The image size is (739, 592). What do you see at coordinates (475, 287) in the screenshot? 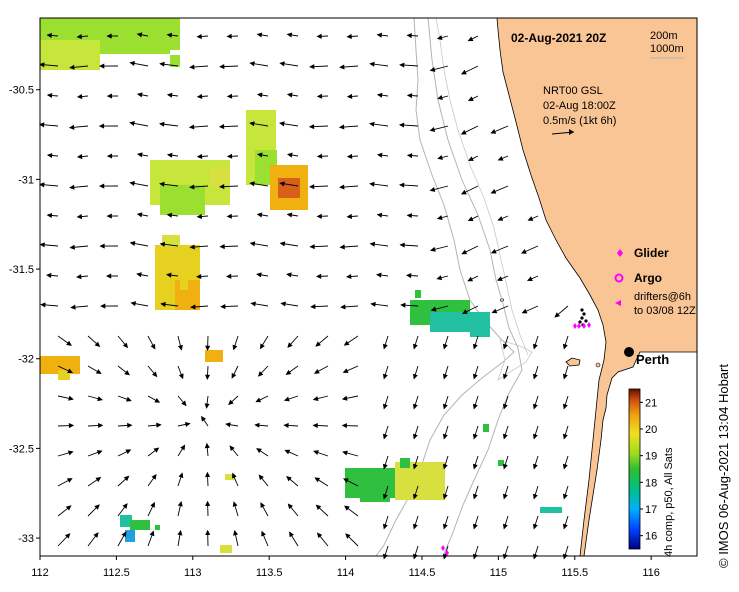
I see `isobath-200m` at bounding box center [475, 287].